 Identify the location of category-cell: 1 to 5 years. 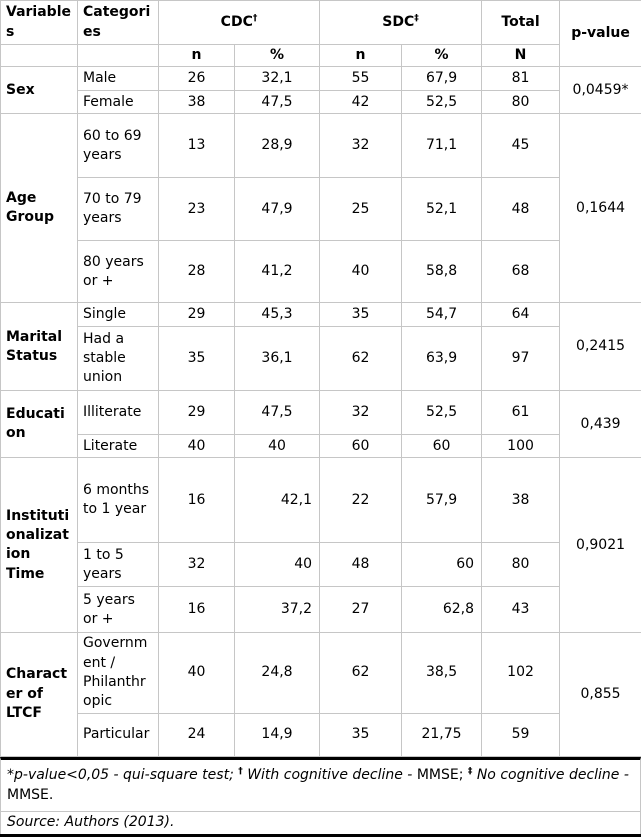
(118, 565).